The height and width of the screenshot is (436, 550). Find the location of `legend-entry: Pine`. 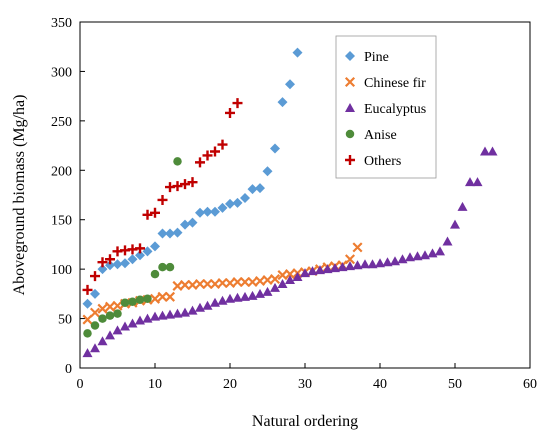

legend-entry: Pine is located at coordinates (367, 57).